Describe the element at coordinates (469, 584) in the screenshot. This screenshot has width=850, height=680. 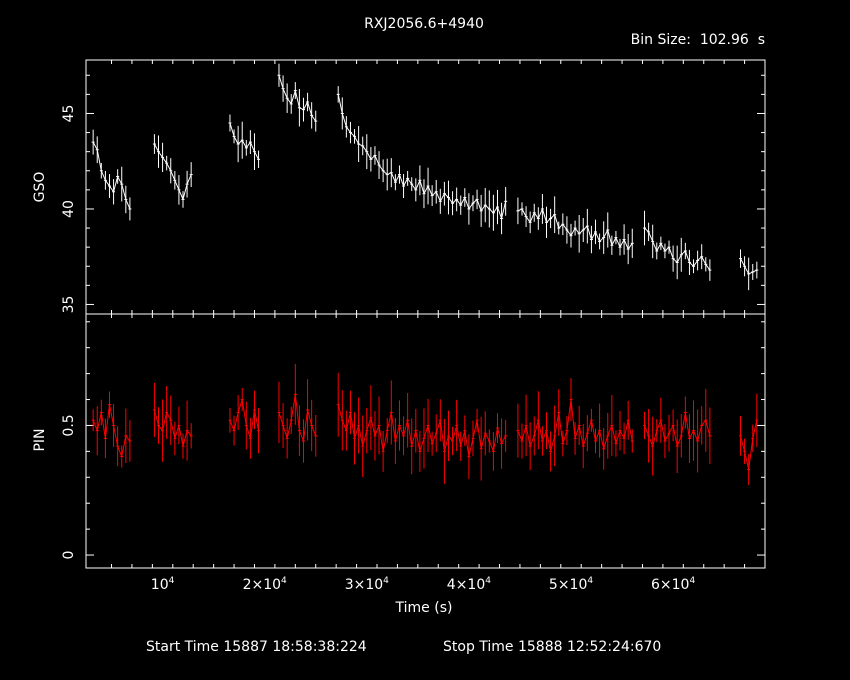
I see `x-tick-label: 4×104` at that location.